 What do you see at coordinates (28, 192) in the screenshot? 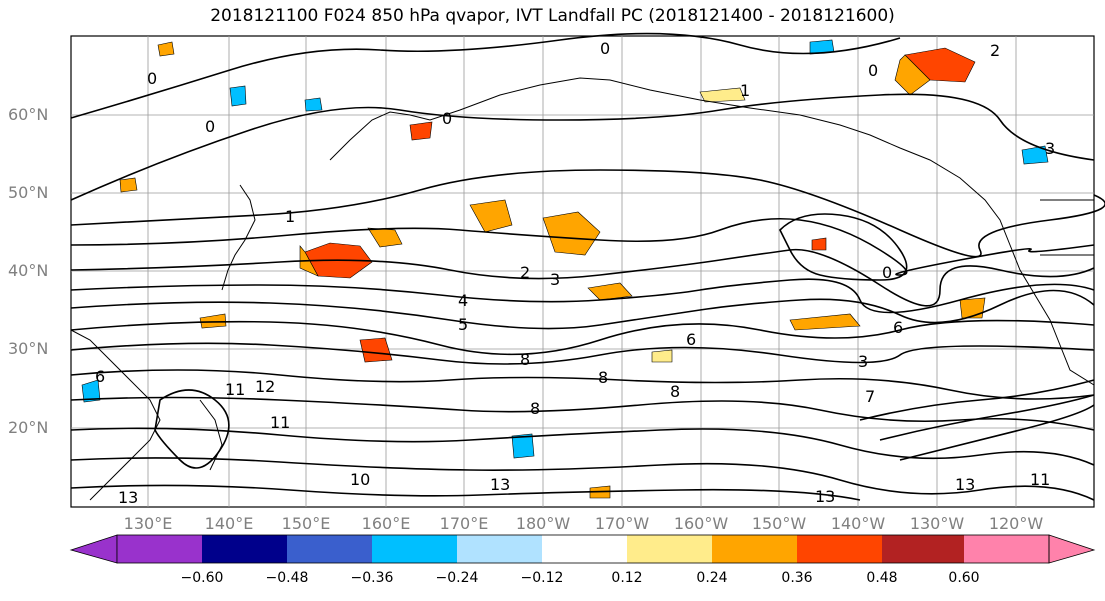
I see `lat-label: 50°N` at bounding box center [28, 192].